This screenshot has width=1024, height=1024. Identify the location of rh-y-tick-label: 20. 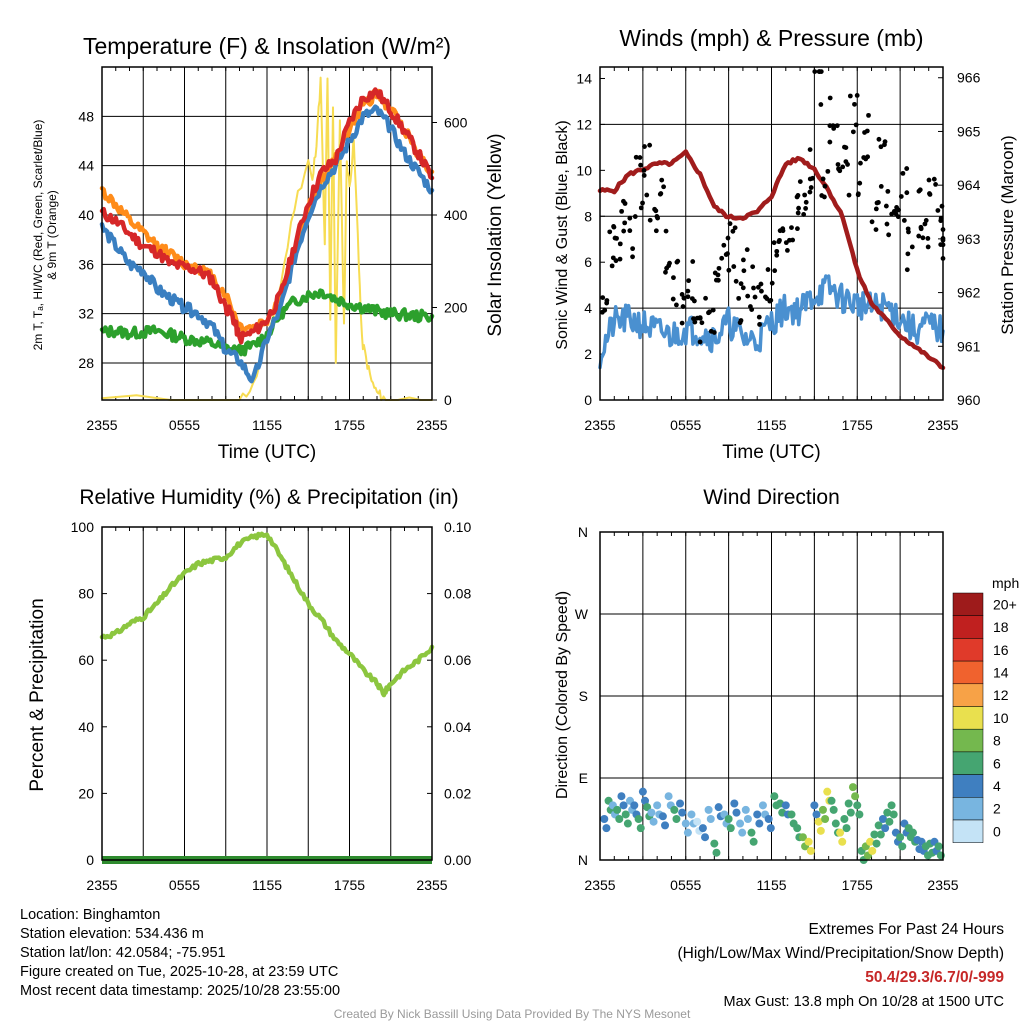
(86, 793).